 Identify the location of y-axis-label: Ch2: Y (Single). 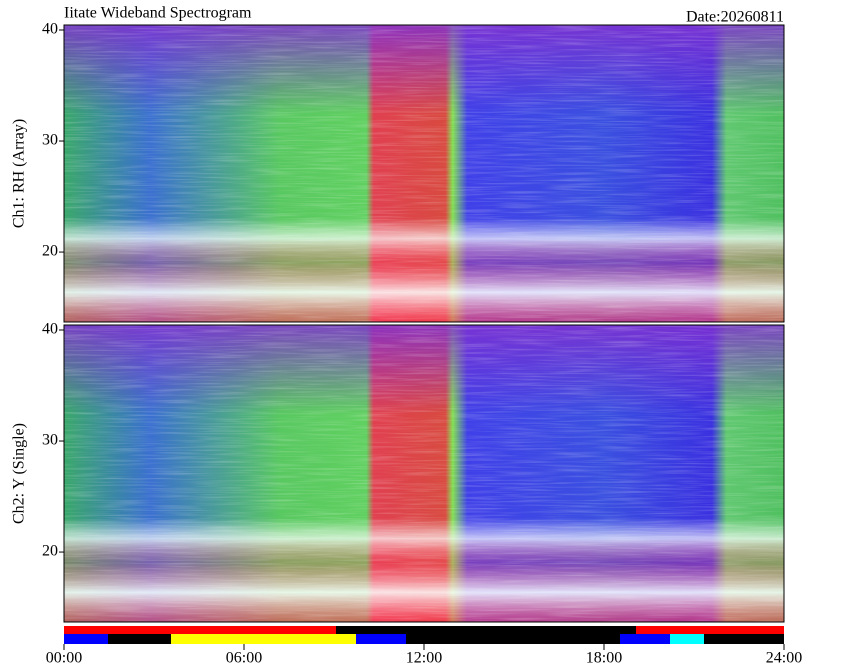
(19, 473).